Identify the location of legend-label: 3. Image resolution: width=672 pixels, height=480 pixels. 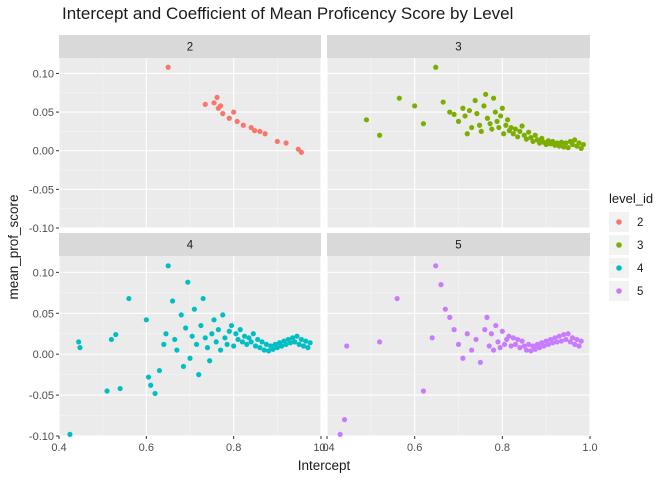
(640, 246).